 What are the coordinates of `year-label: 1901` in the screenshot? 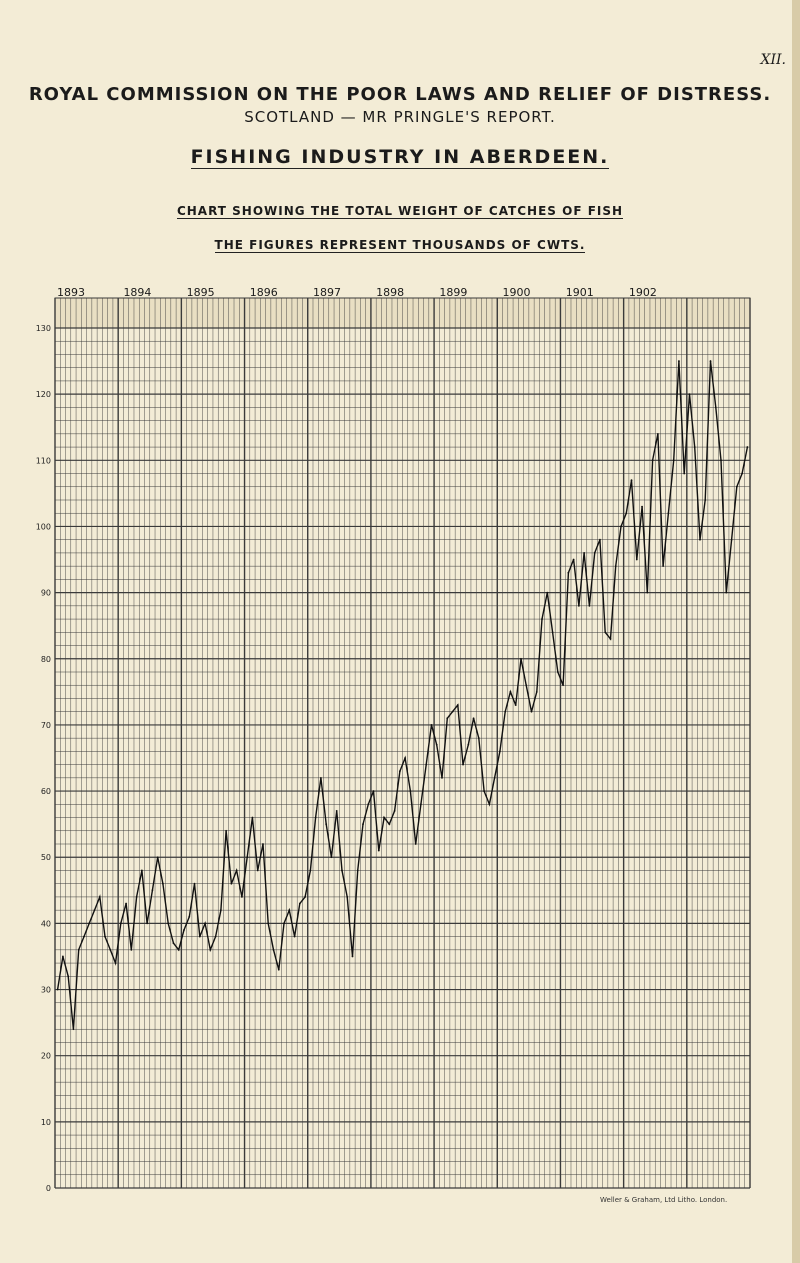 It's located at (580, 292).